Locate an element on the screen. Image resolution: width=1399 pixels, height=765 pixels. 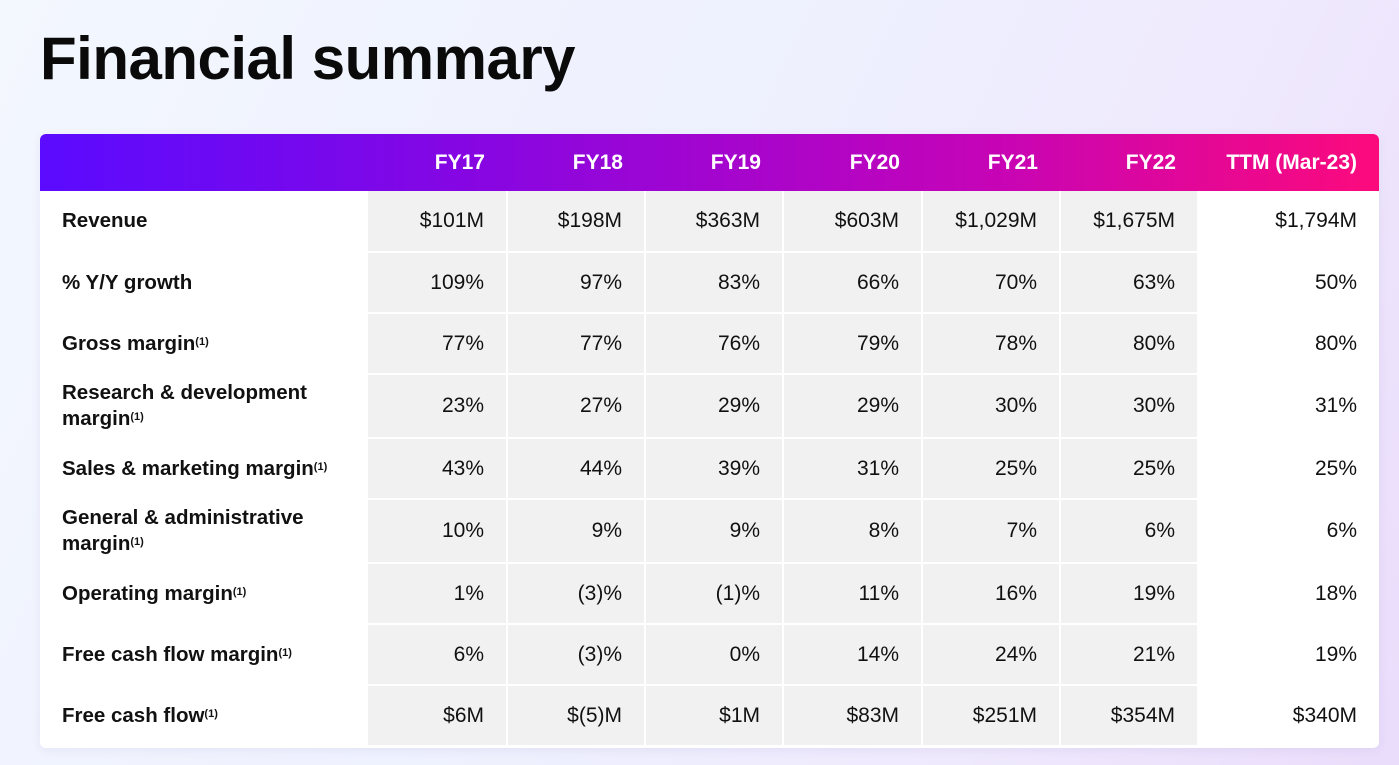
table-cell: $354M is located at coordinates (1129, 716).